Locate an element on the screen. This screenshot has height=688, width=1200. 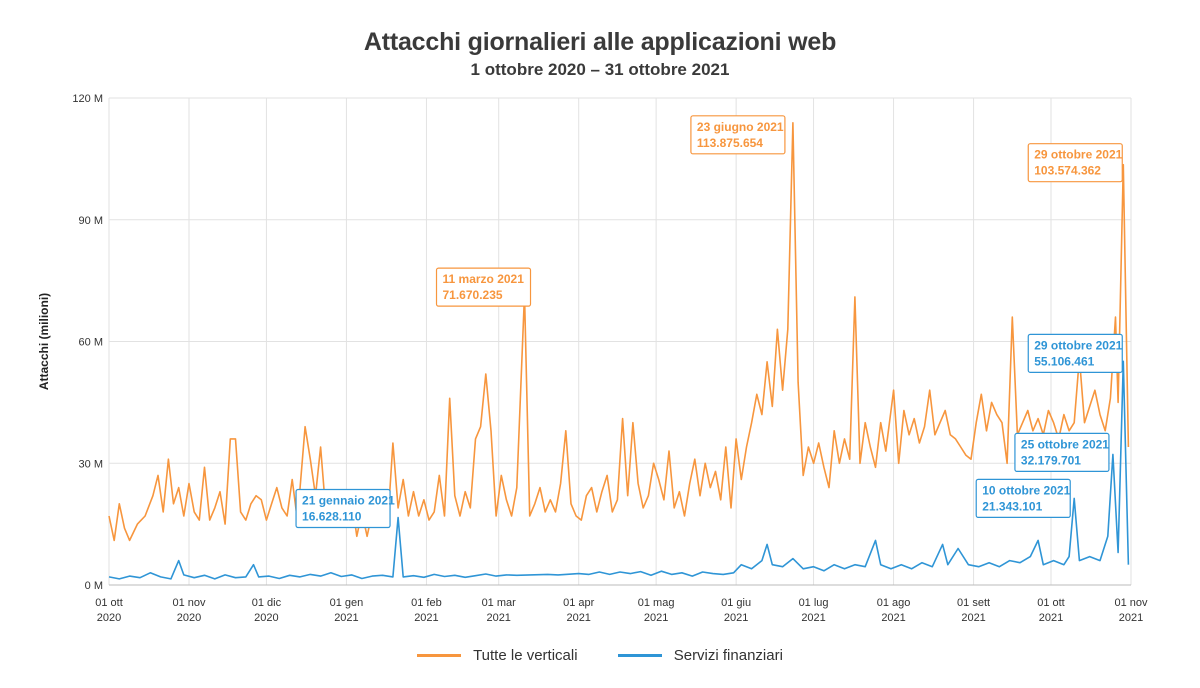
annotation-date: 25 ottobre 2021 is located at coordinates (1065, 444).